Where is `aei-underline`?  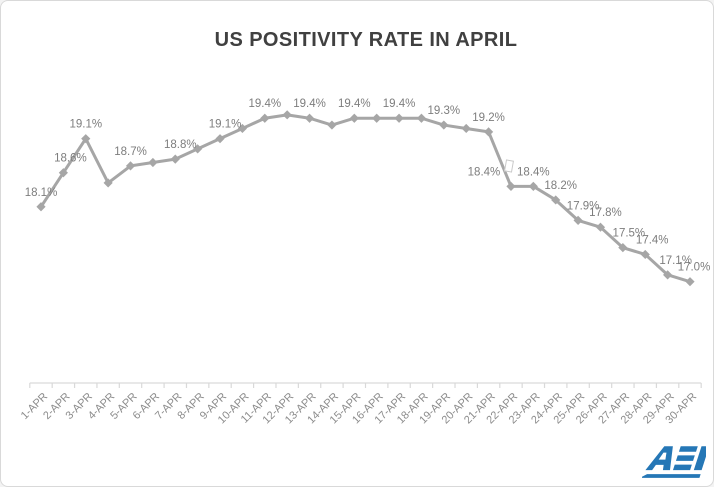
aei-underline is located at coordinates (671, 476).